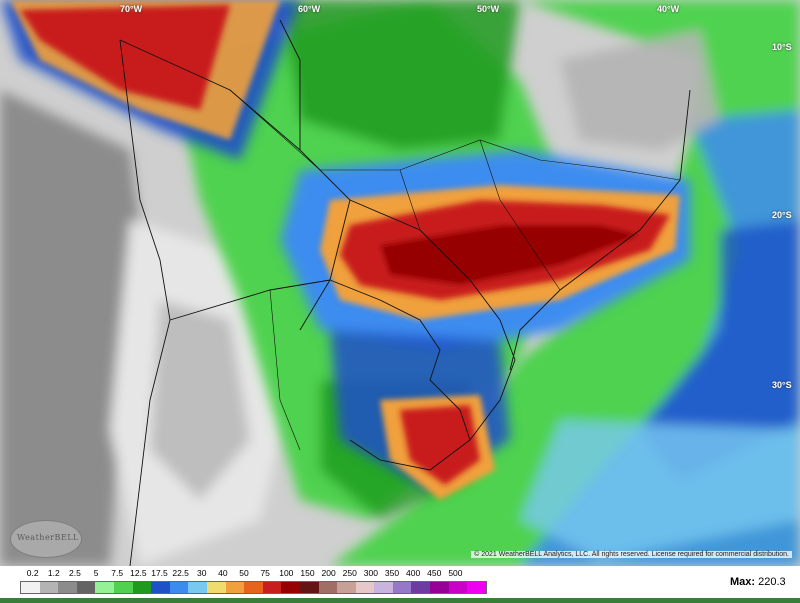 This screenshot has height=603, width=800. What do you see at coordinates (400, 600) in the screenshot?
I see `bottom-border` at bounding box center [400, 600].